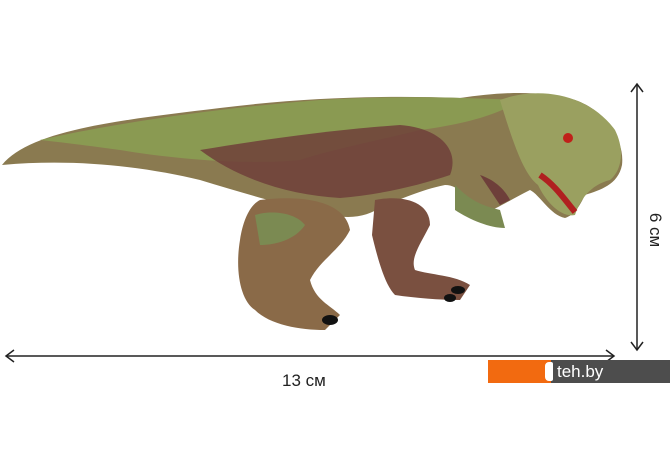 The width and height of the screenshot is (670, 471). Describe the element at coordinates (607, 371) in the screenshot. I see `logo-text: teh.by` at that location.